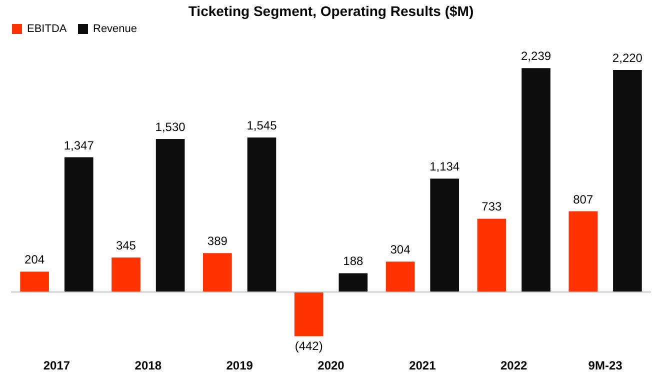  What do you see at coordinates (148, 365) in the screenshot?
I see `x-tick-label: 2018` at bounding box center [148, 365].